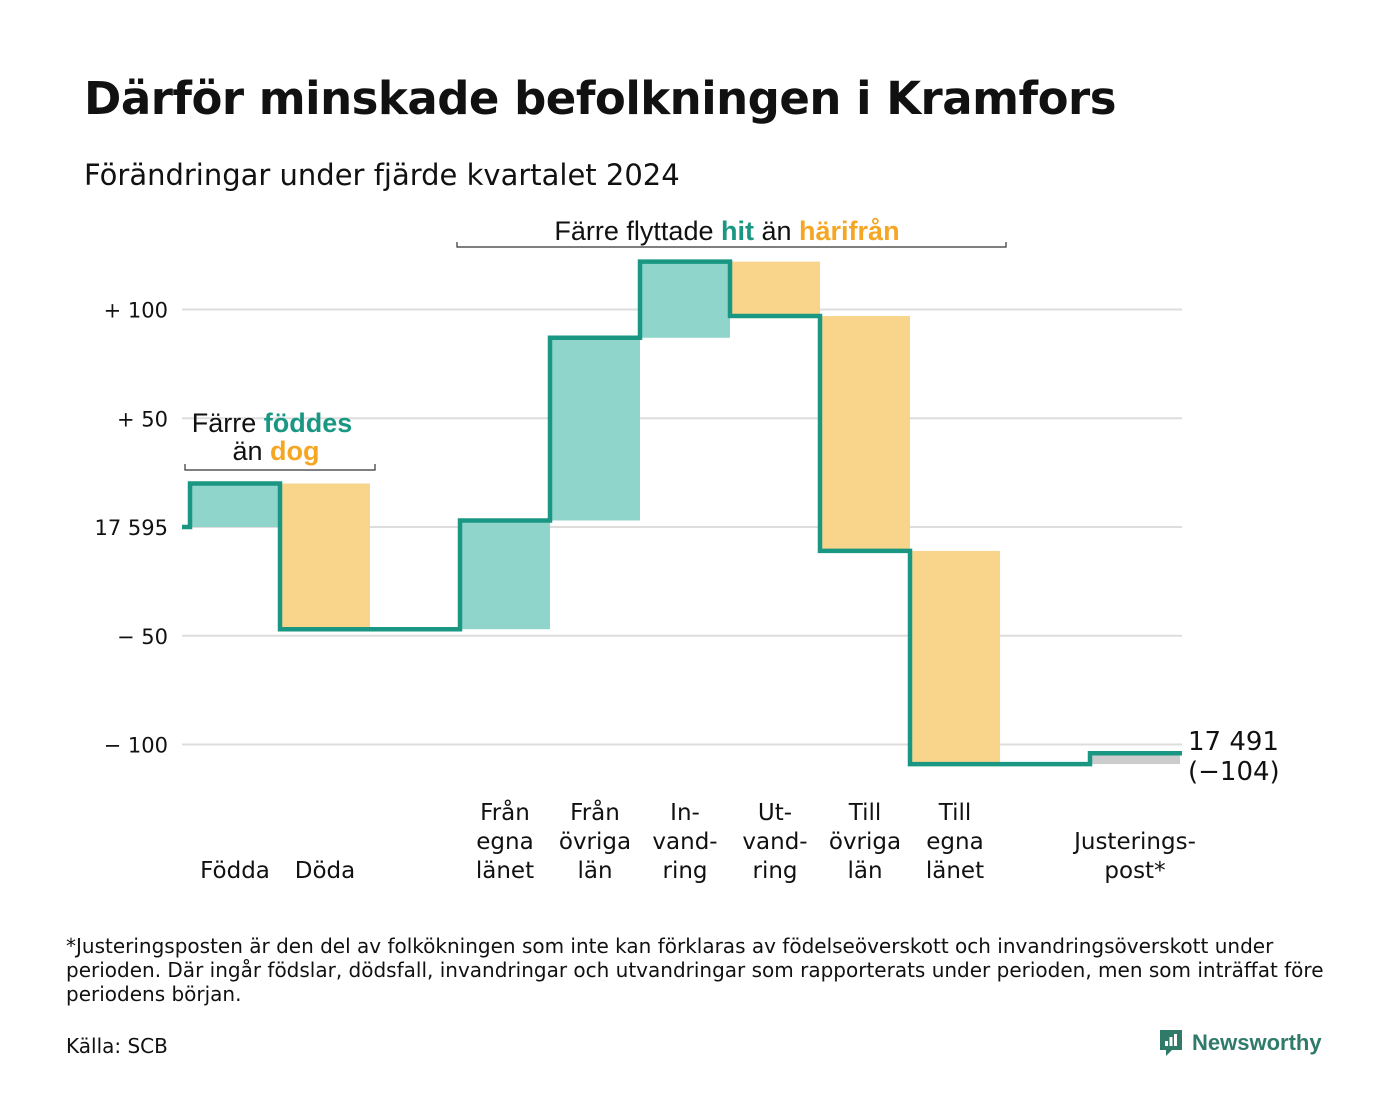  I want to click on source: Källa: SCB, so click(117, 1046).